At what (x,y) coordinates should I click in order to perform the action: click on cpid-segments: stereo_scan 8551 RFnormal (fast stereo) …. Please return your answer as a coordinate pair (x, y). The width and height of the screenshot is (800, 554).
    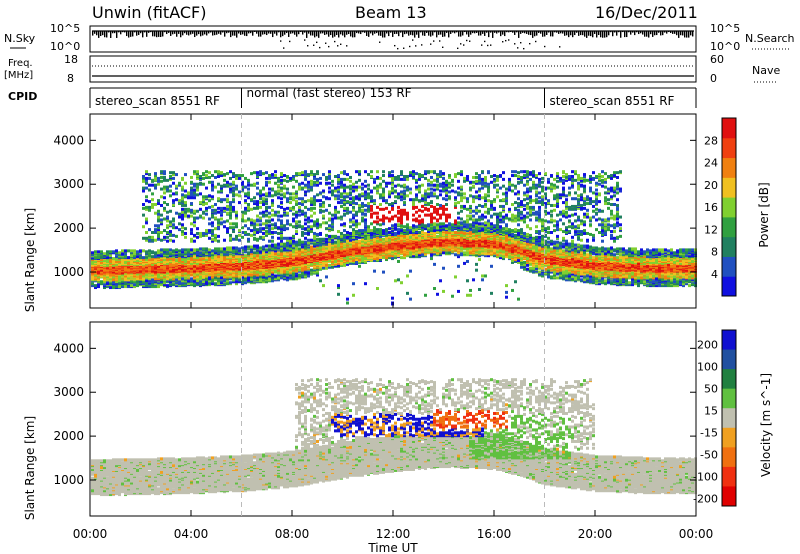
    Looking at the image, I should click on (385, 97).